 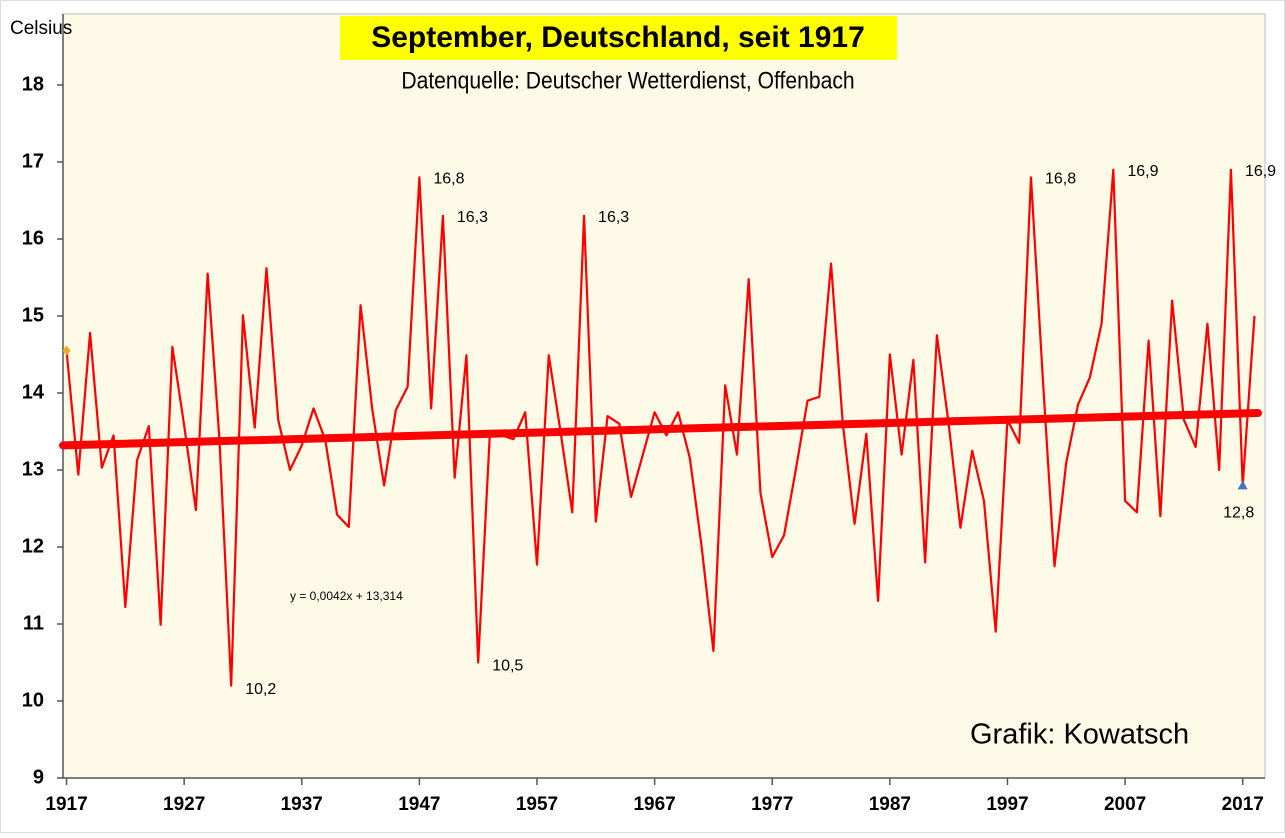 I want to click on y-tick-label: 10, so click(x=33, y=700).